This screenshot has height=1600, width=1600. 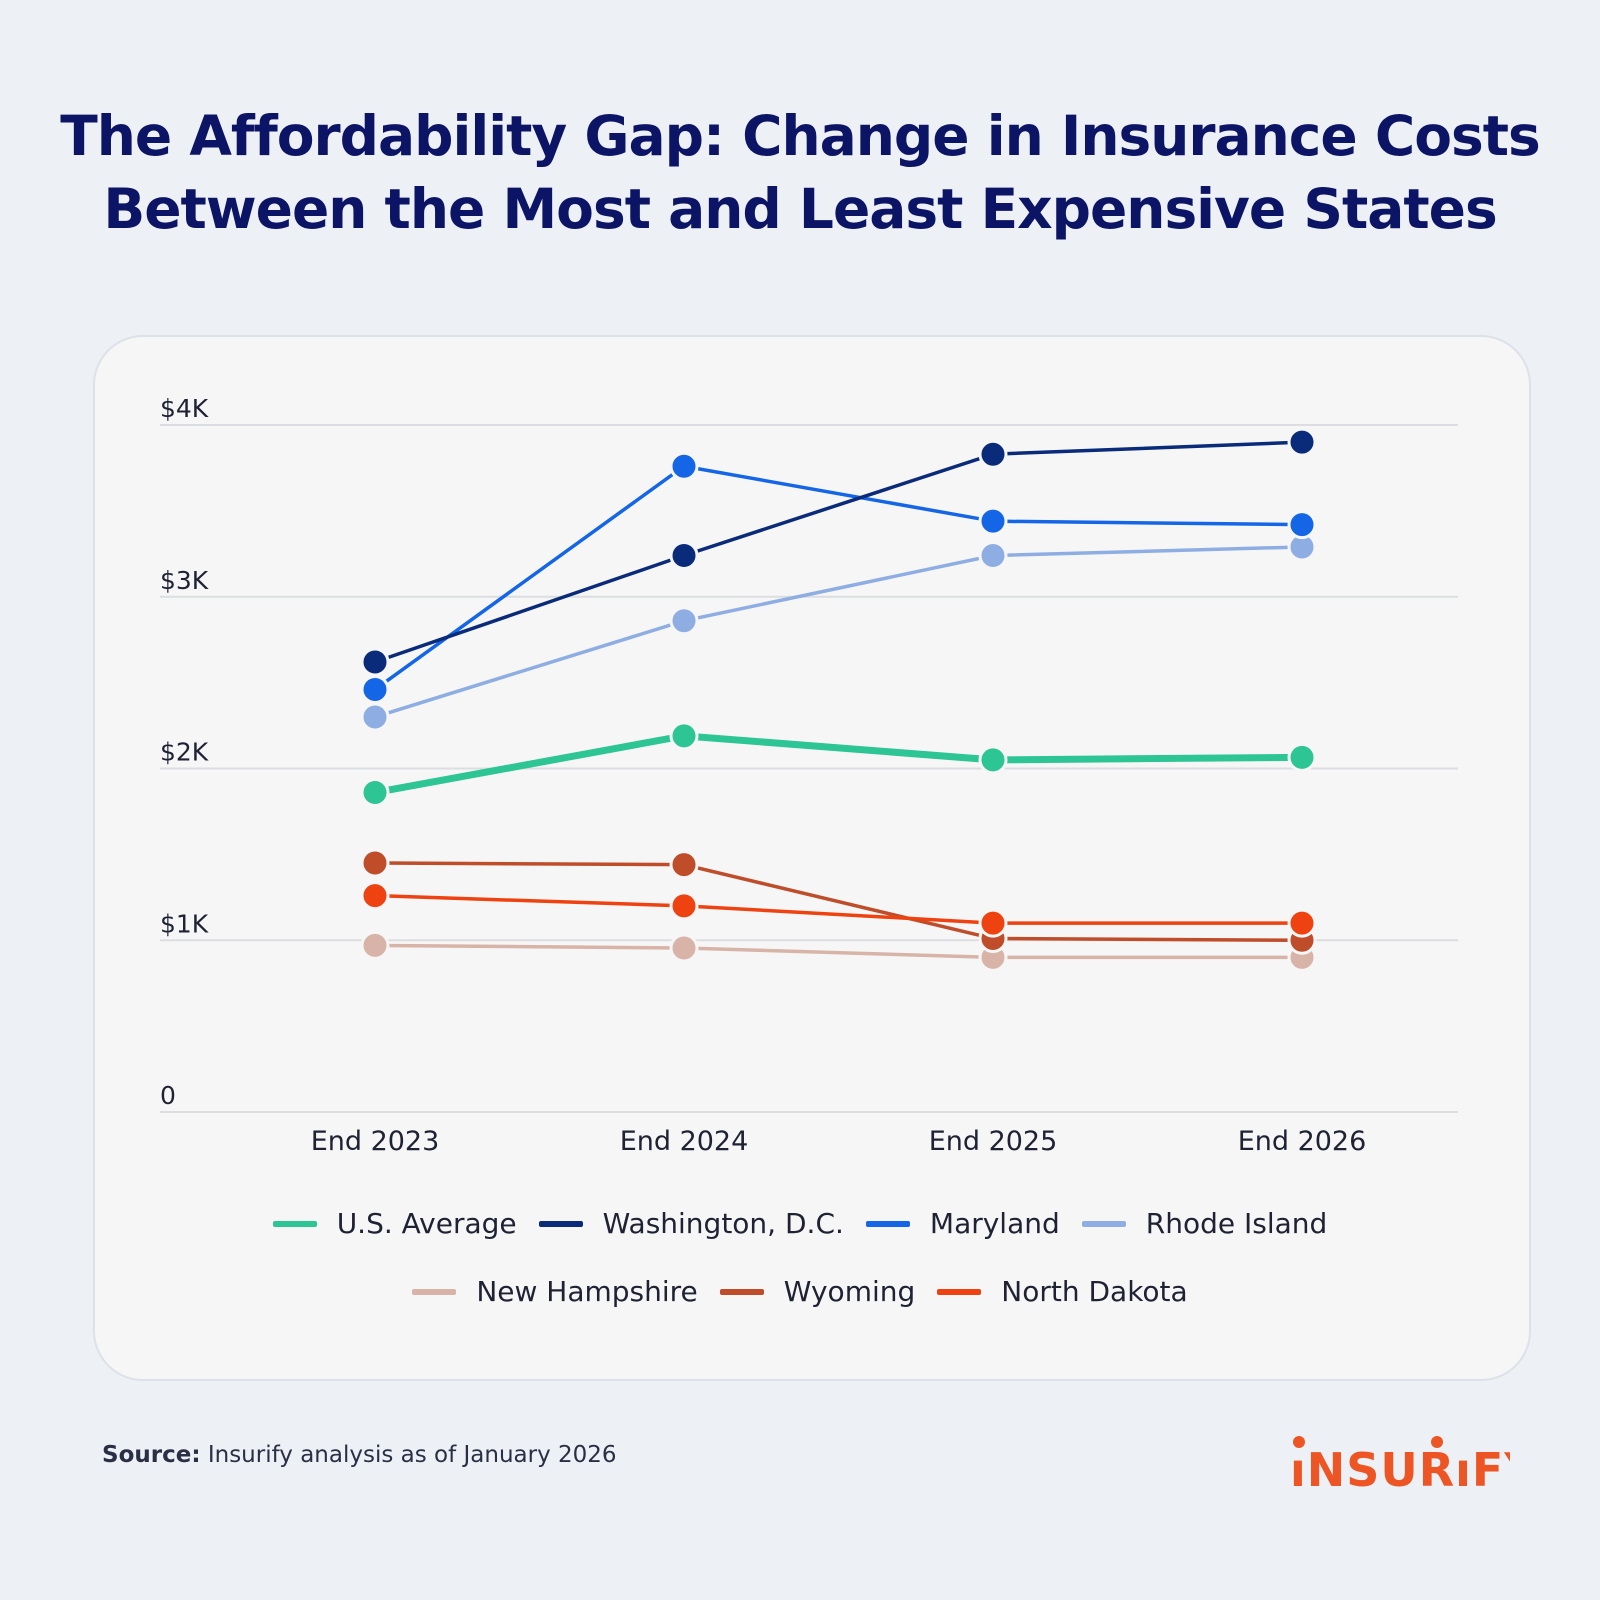 What do you see at coordinates (1302, 1141) in the screenshot?
I see `x-tick-label: End 2026` at bounding box center [1302, 1141].